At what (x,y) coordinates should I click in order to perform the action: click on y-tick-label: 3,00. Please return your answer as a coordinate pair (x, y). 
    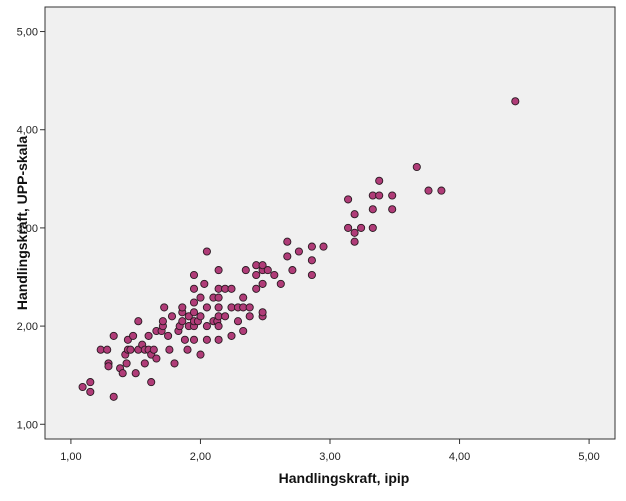
    Looking at the image, I should click on (27, 229).